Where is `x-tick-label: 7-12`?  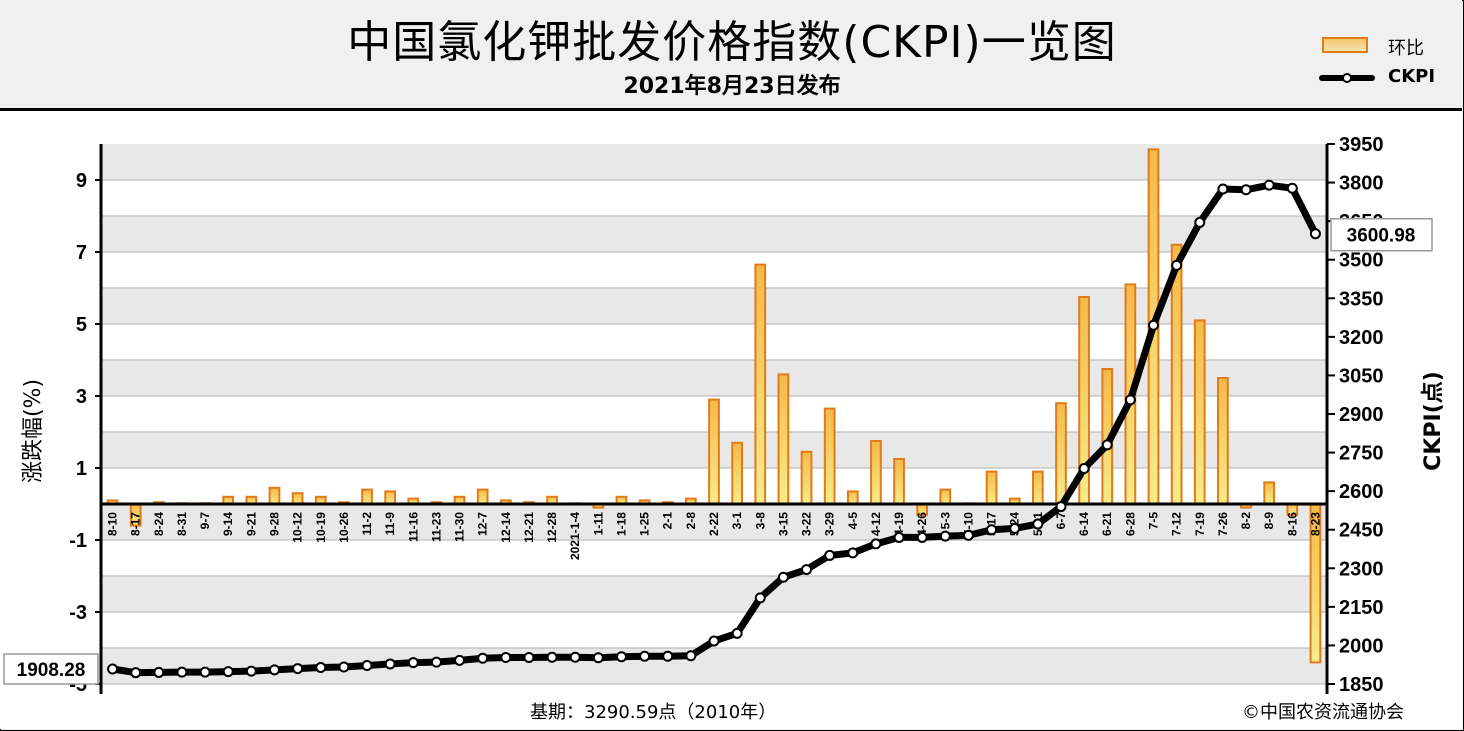
x-tick-label: 7-12 is located at coordinates (1177, 524).